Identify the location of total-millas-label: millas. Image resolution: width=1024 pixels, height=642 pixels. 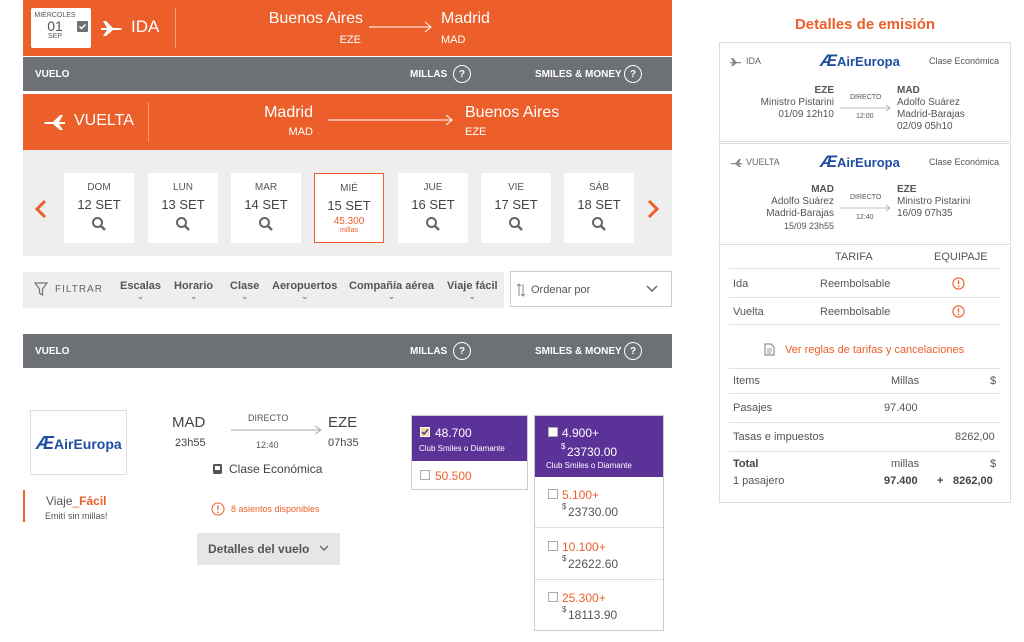
(905, 464).